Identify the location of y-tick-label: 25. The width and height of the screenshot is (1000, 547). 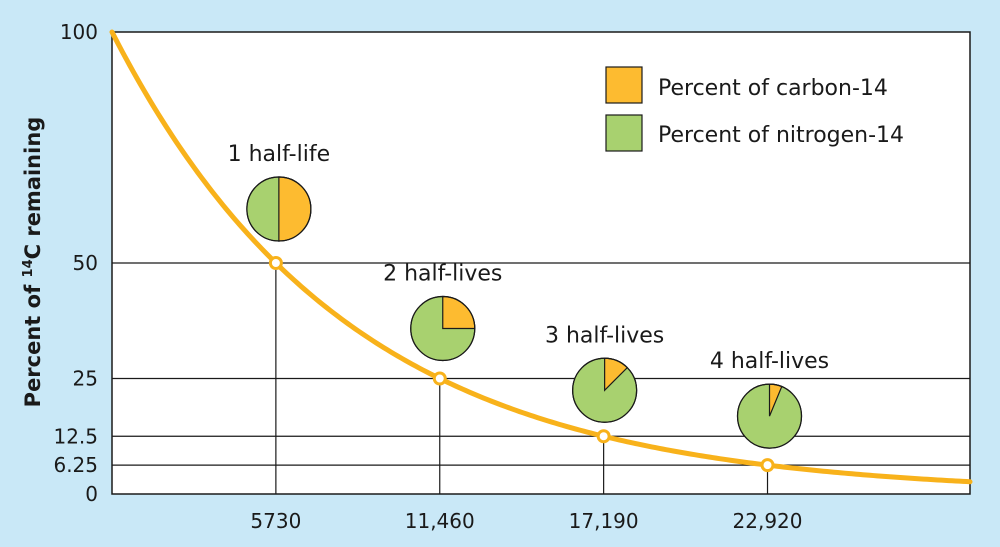
(85, 379).